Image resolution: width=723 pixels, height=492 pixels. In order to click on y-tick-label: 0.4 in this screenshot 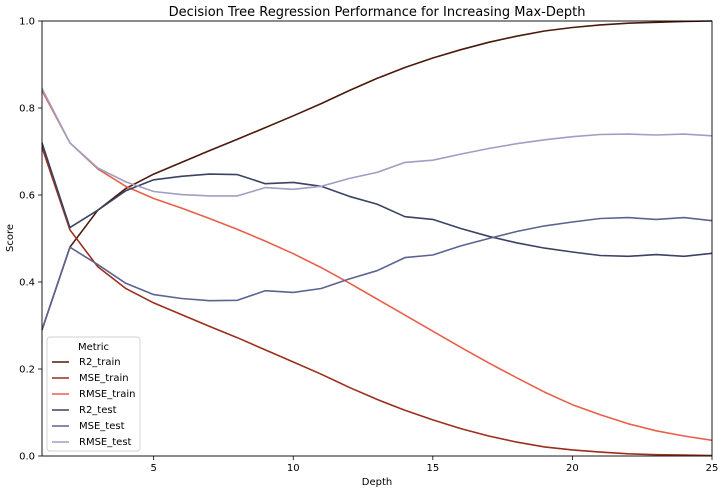, I will do `click(27, 283)`.